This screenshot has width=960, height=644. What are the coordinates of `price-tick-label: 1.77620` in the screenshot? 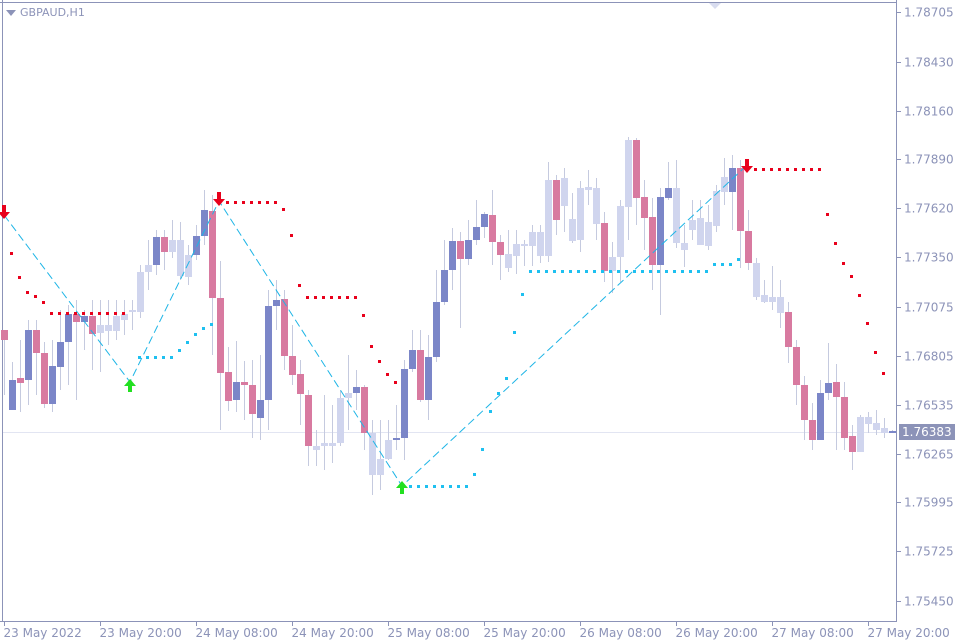 It's located at (929, 209).